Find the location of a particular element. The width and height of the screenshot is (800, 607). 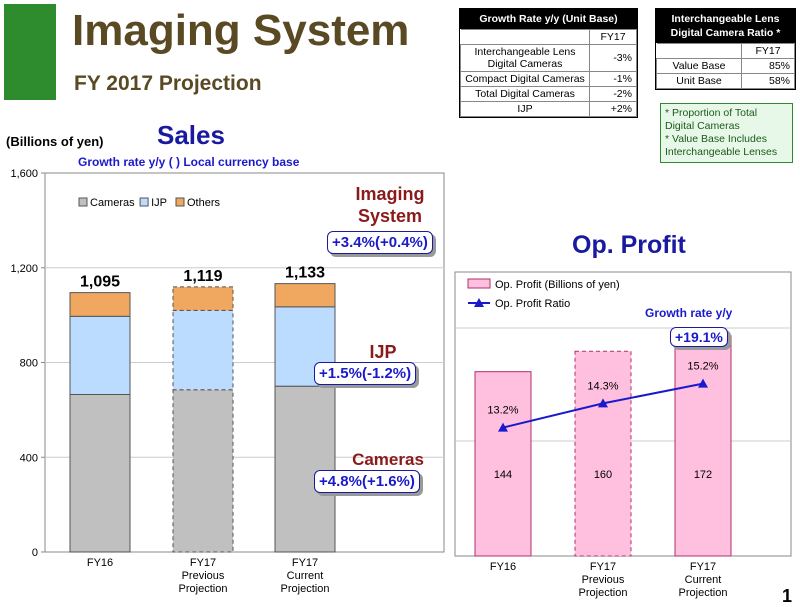

profit-category-label: FY17 Previous Projection is located at coordinates (603, 580).